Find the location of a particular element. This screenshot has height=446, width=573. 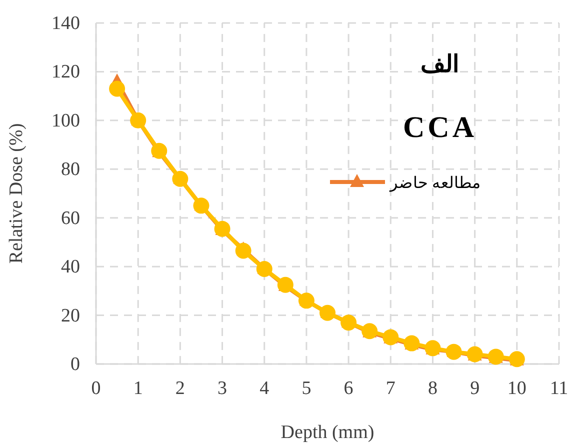

y-tick-label: 80 is located at coordinates (70, 169).